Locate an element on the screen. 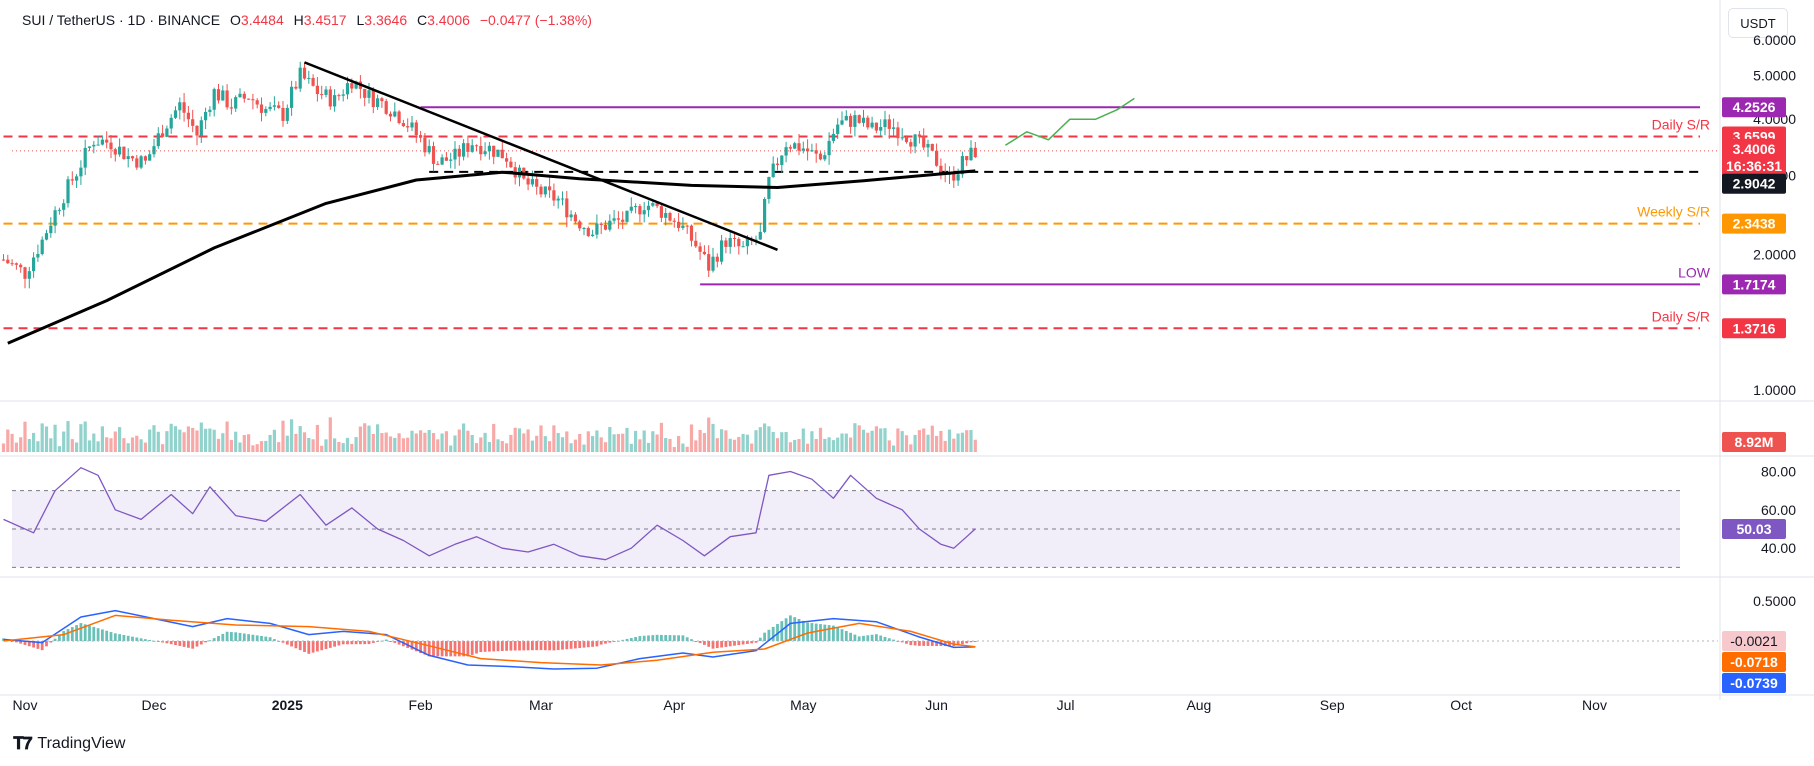  brand-name: TradingView is located at coordinates (81, 743).